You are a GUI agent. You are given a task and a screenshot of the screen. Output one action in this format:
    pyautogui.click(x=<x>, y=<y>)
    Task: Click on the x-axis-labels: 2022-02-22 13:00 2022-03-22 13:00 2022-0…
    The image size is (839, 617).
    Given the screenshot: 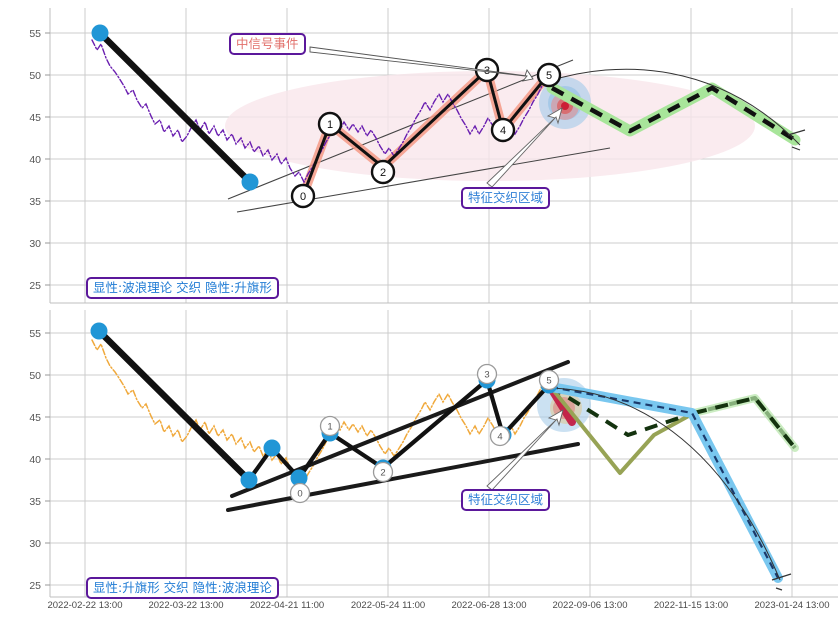 What is the action you would take?
    pyautogui.click(x=419, y=607)
    